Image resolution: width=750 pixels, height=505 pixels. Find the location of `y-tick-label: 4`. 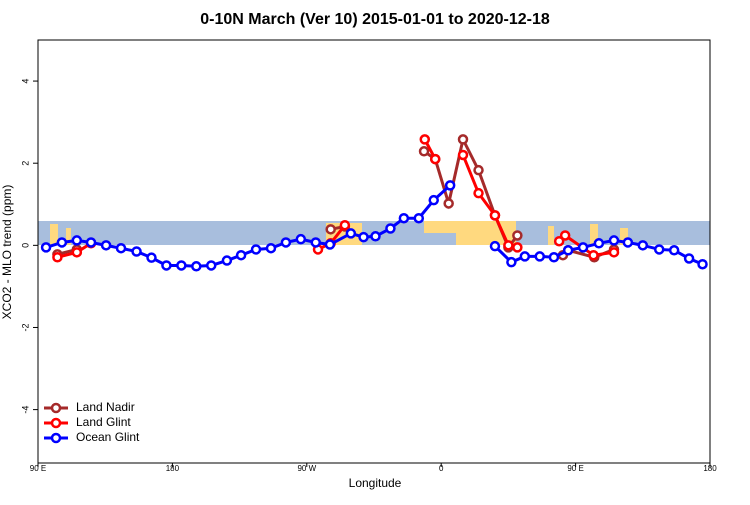

y-tick-label: 4 is located at coordinates (25, 81).